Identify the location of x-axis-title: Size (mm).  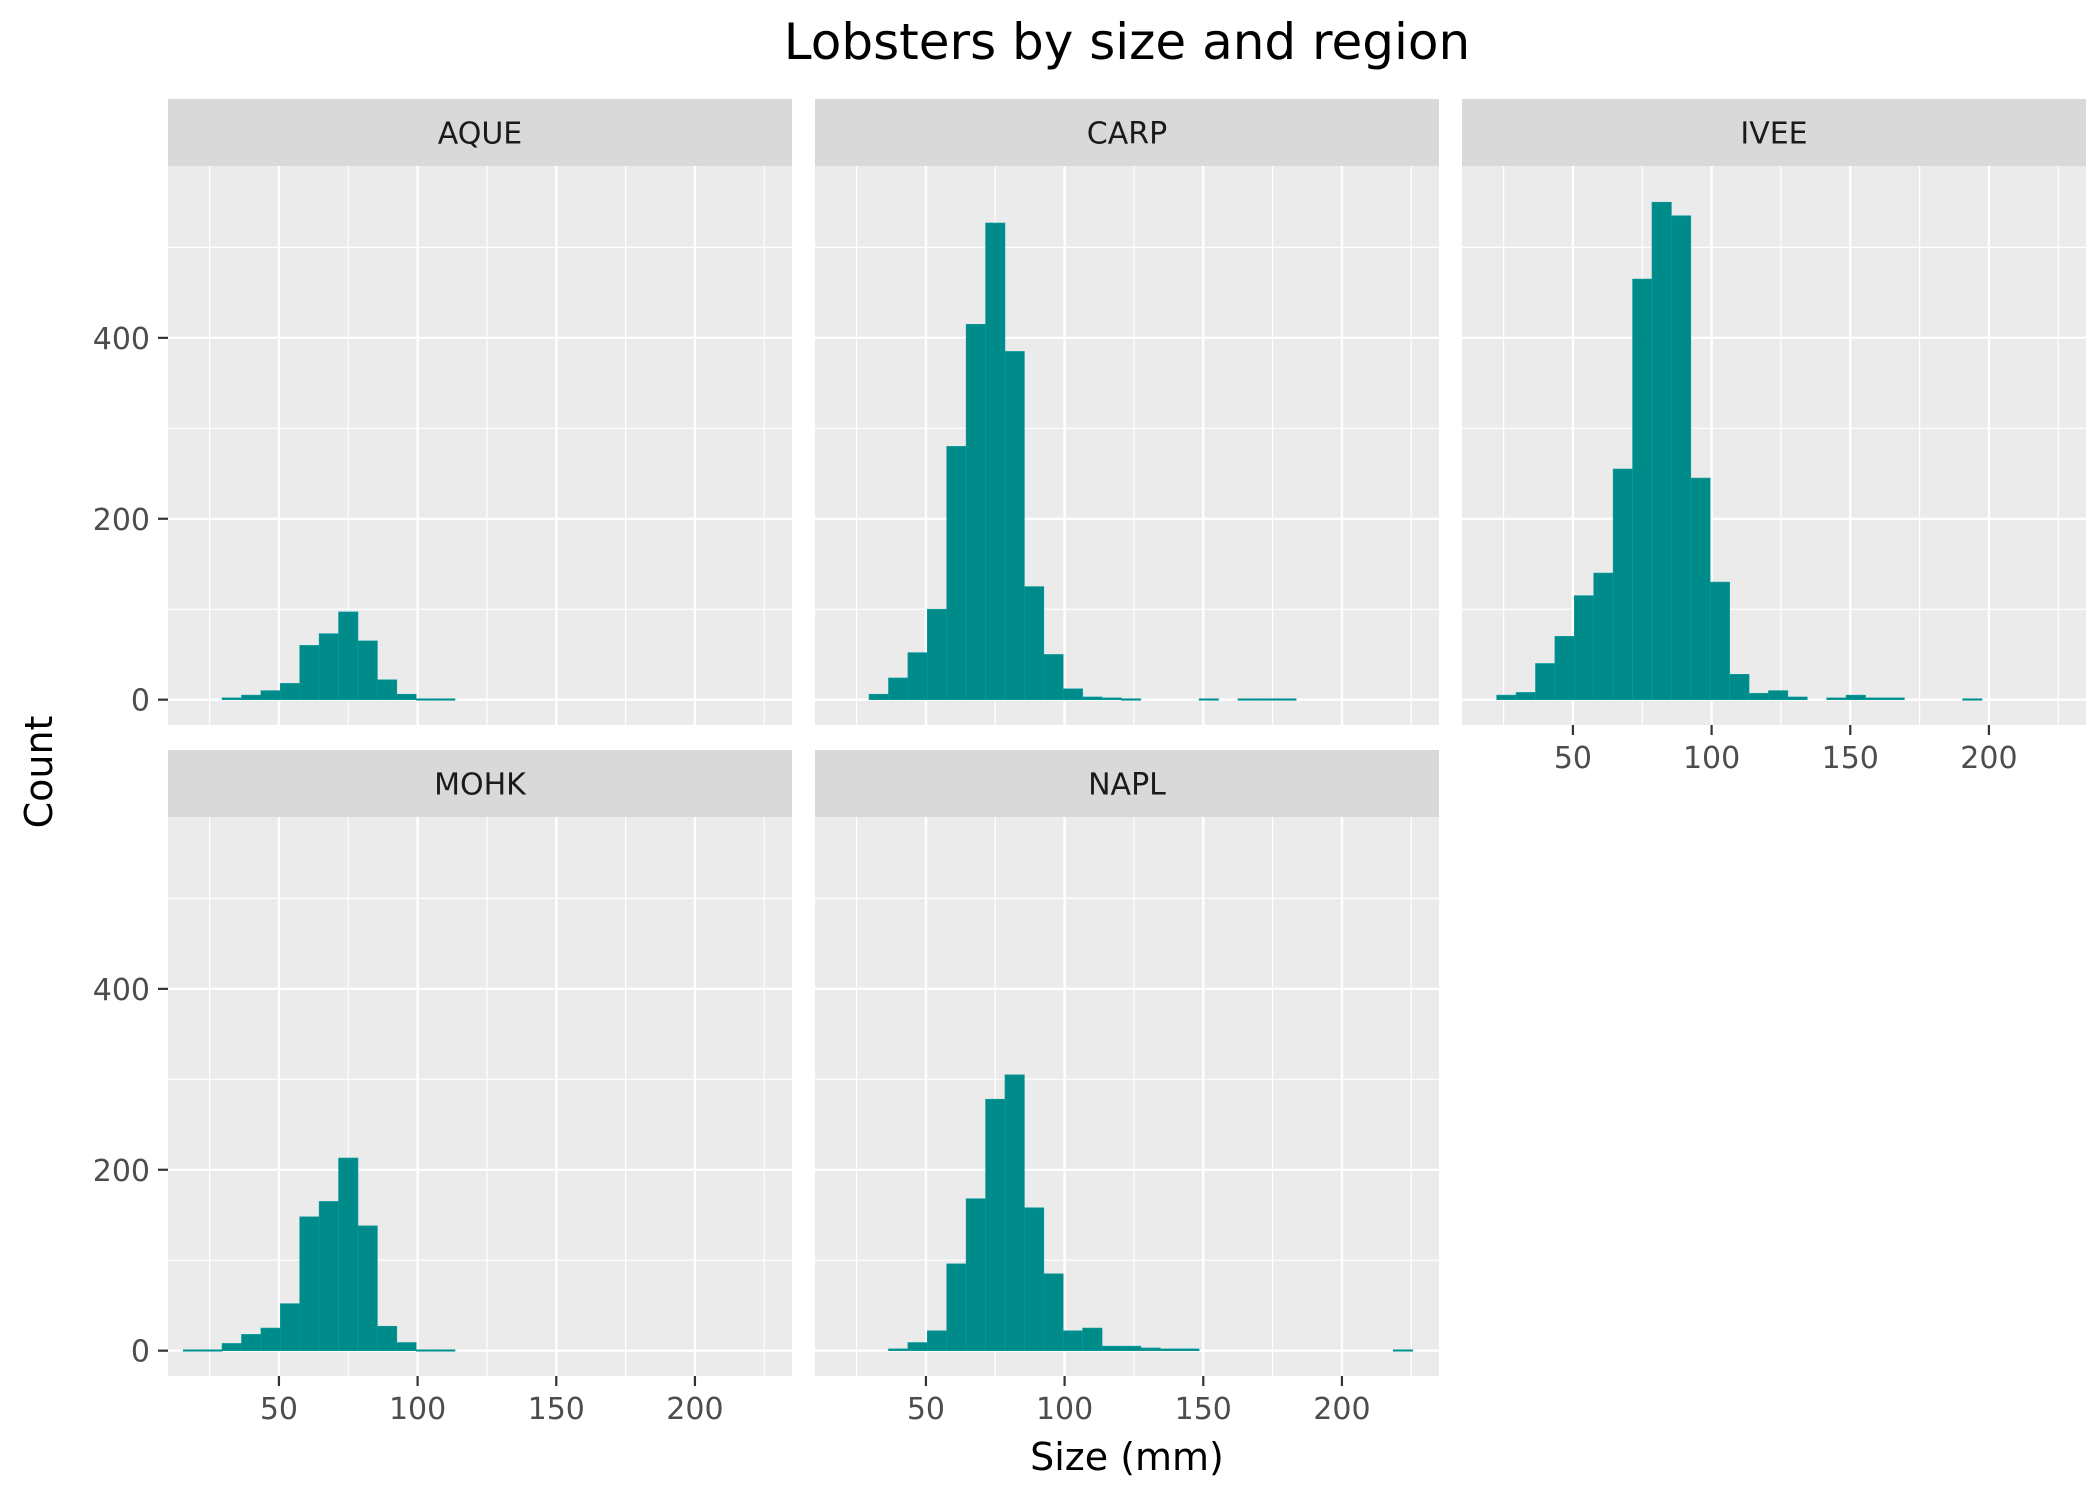
(1127, 1457).